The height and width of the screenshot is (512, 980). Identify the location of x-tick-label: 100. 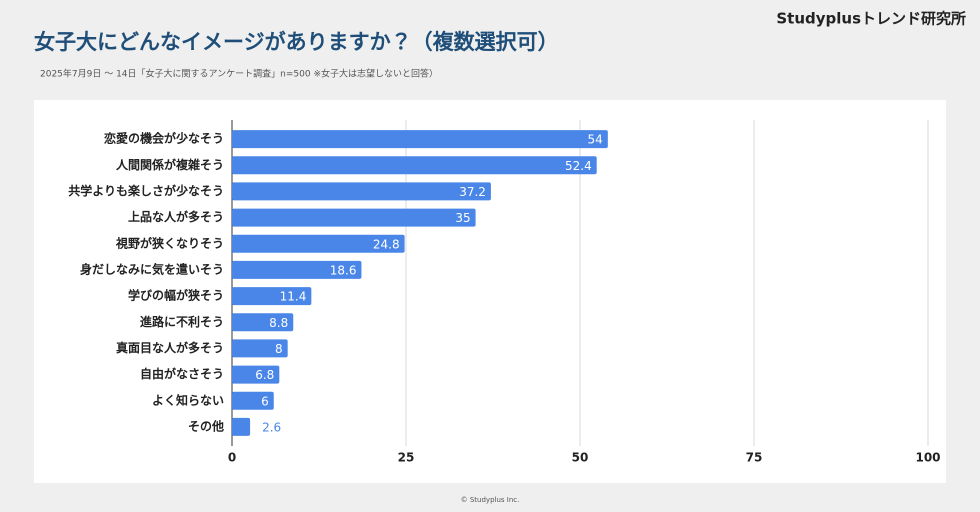
(927, 458).